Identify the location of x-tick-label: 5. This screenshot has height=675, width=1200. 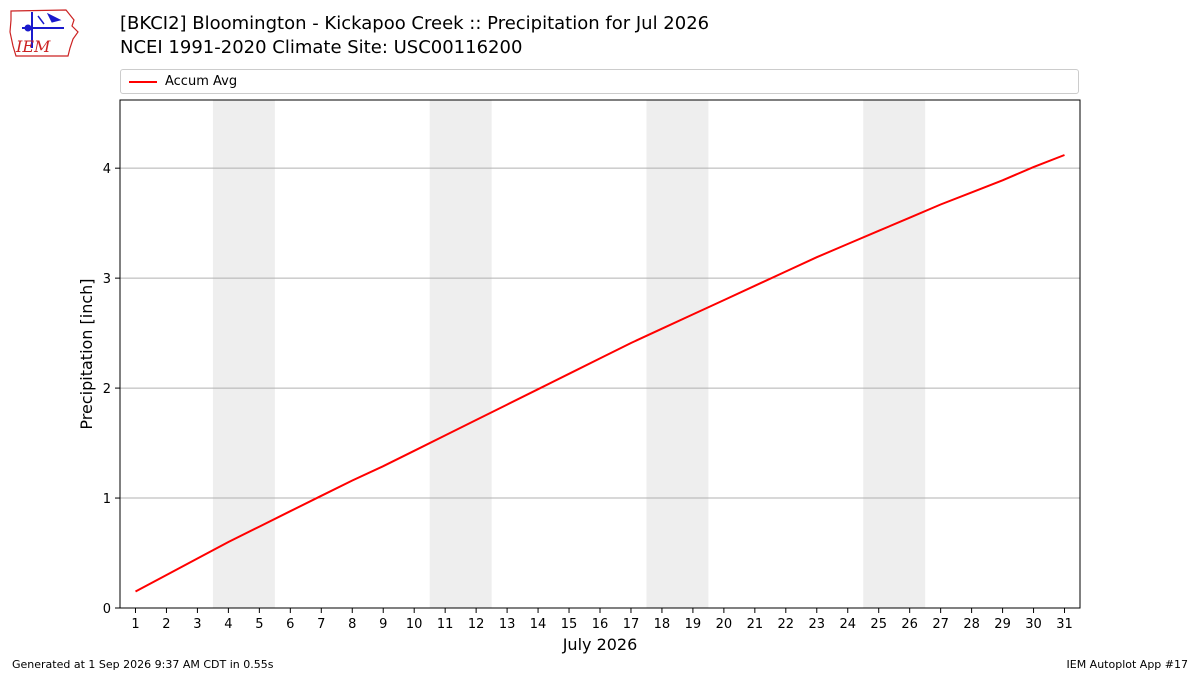
(259, 624).